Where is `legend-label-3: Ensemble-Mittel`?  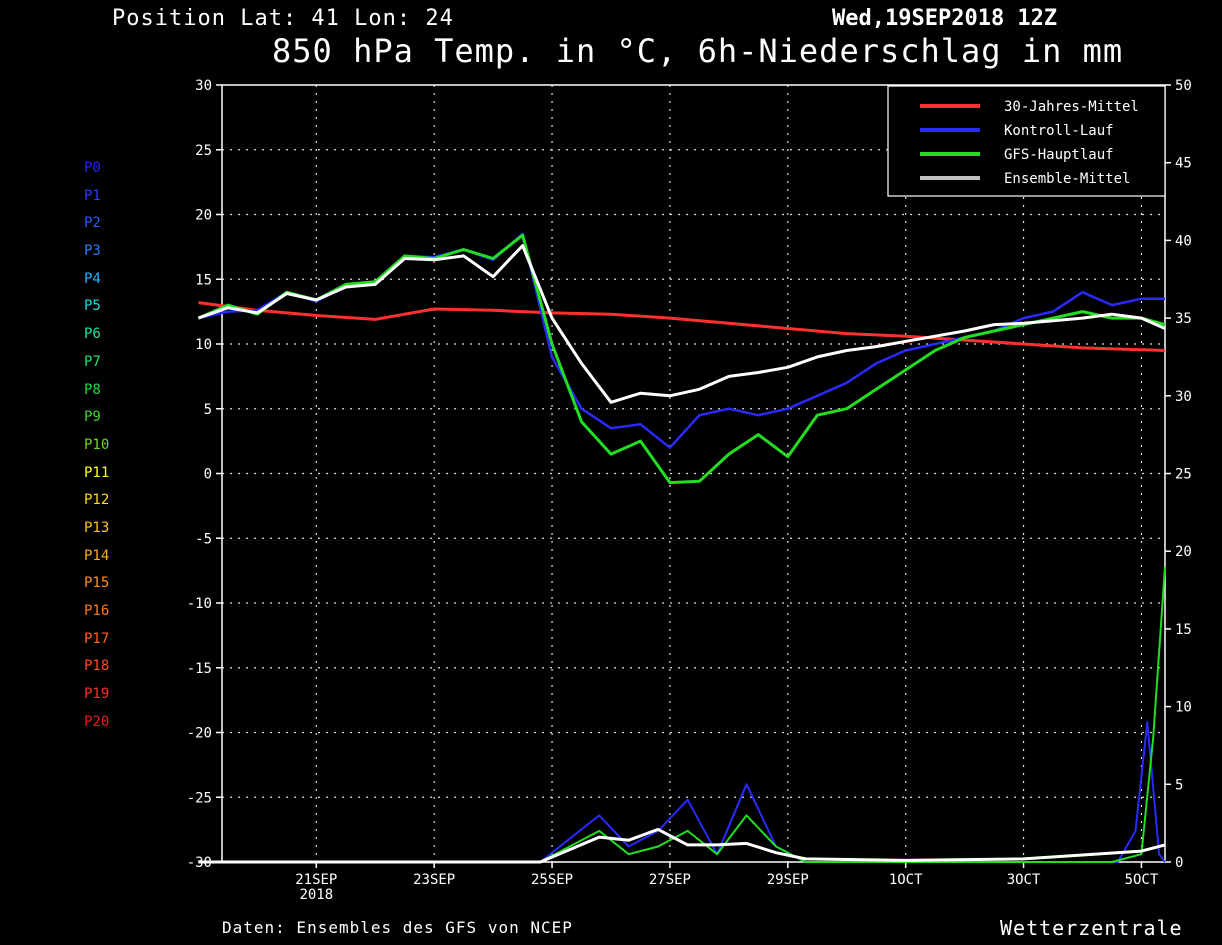
legend-label-3: Ensemble-Mittel is located at coordinates (1067, 179).